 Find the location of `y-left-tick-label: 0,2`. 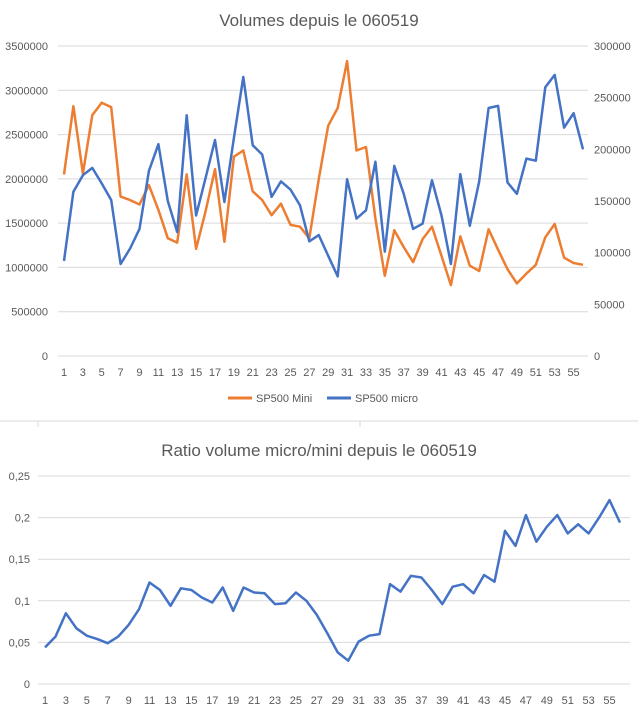

y-left-tick-label: 0,2 is located at coordinates (22, 519).